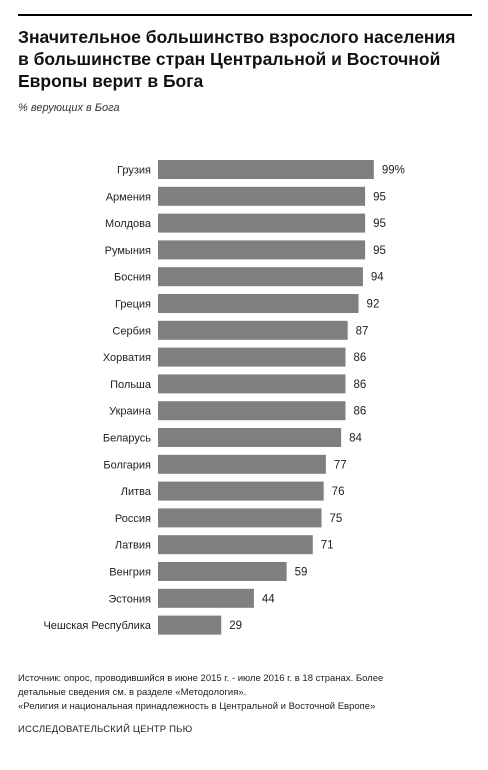 The image size is (488, 770). I want to click on category-label: Греция, so click(133, 305).